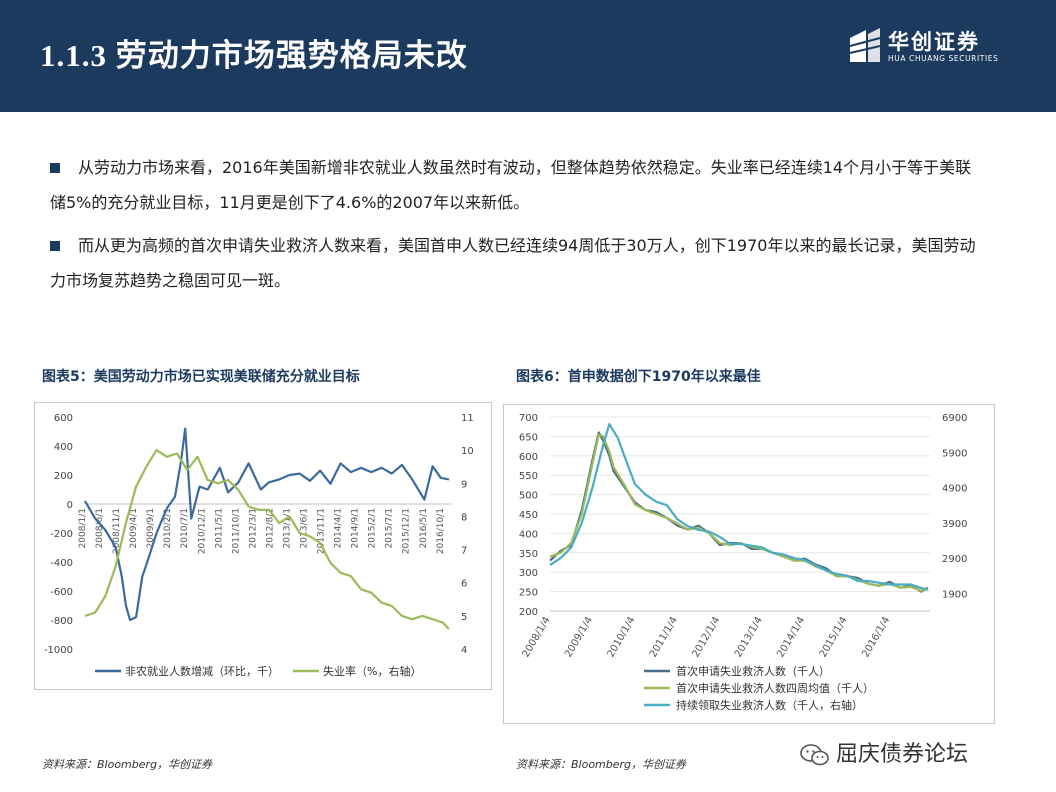 The width and height of the screenshot is (1056, 792). What do you see at coordinates (201, 377) in the screenshot?
I see `chart5-title: 图表5：美国劳动力市场已实现美联储充分就业目标` at bounding box center [201, 377].